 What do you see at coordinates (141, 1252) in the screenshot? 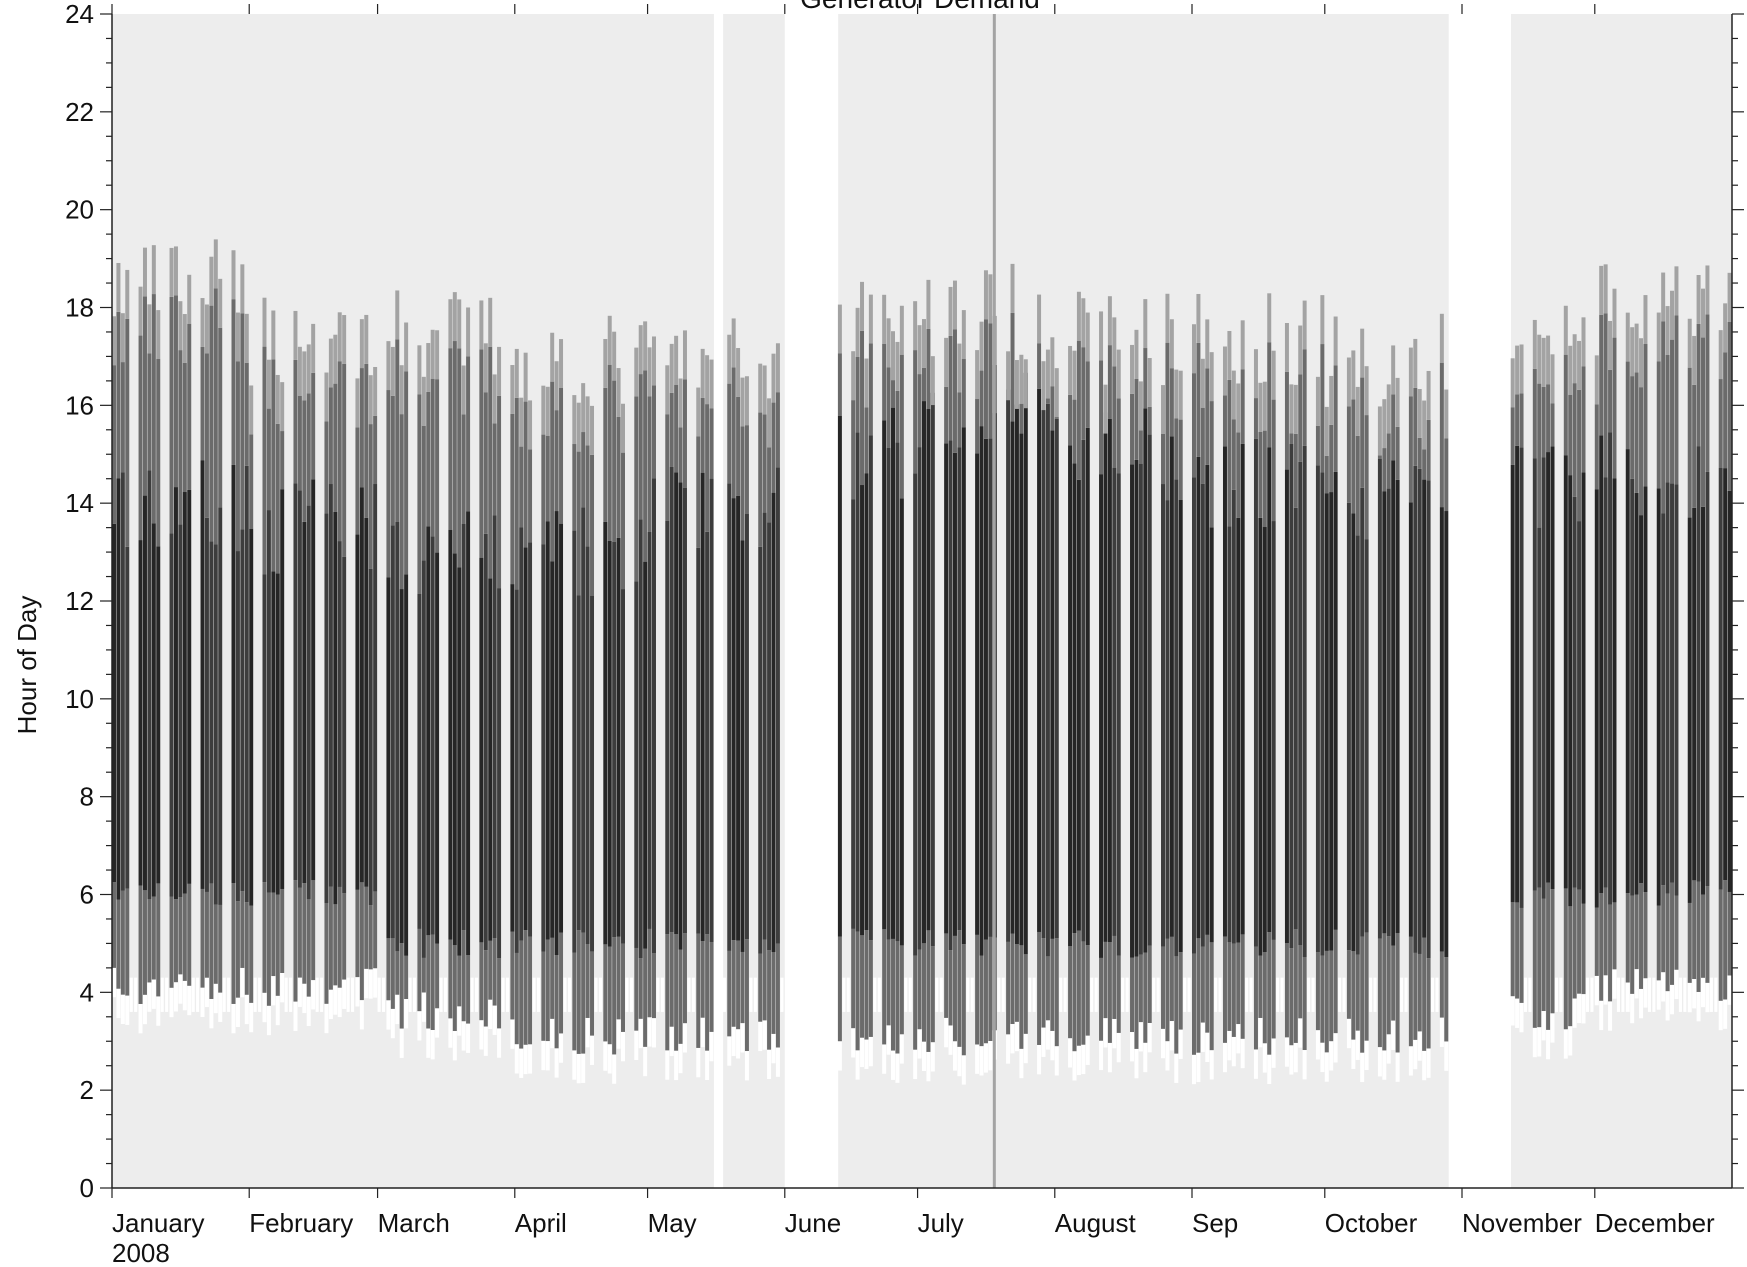
I see `x-axis-year-label: 2008` at bounding box center [141, 1252].